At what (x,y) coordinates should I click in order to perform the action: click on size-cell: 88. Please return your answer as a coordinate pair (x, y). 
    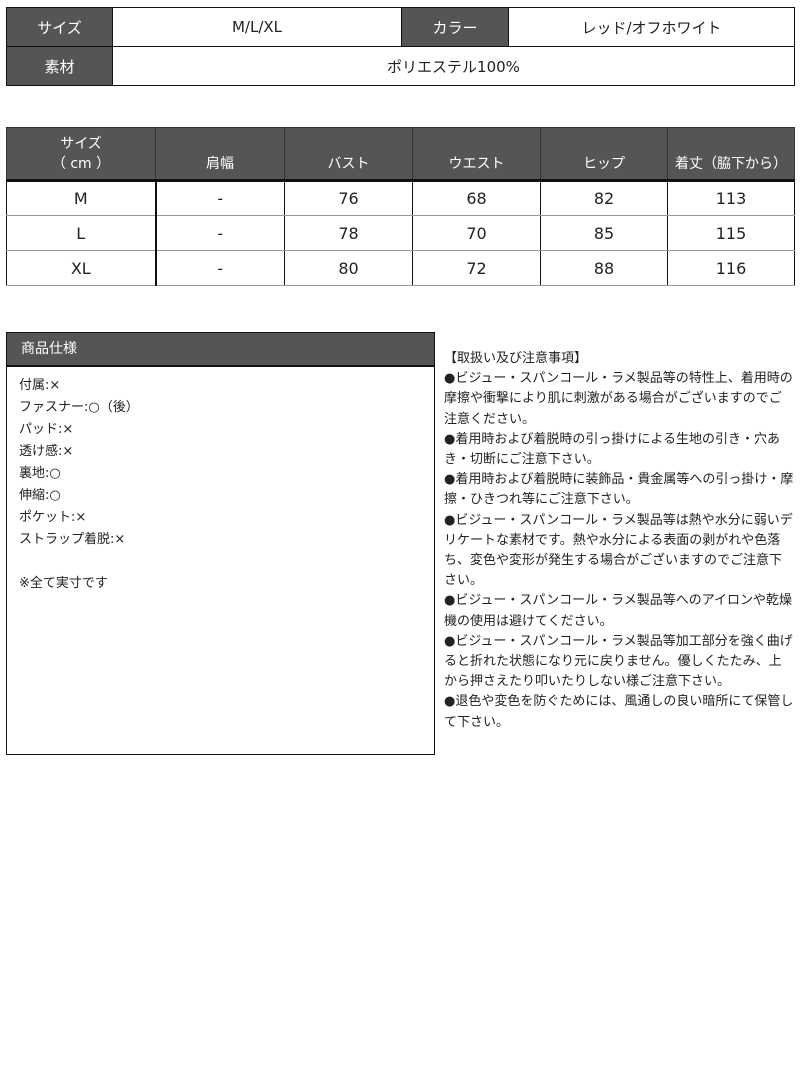
    Looking at the image, I should click on (604, 268).